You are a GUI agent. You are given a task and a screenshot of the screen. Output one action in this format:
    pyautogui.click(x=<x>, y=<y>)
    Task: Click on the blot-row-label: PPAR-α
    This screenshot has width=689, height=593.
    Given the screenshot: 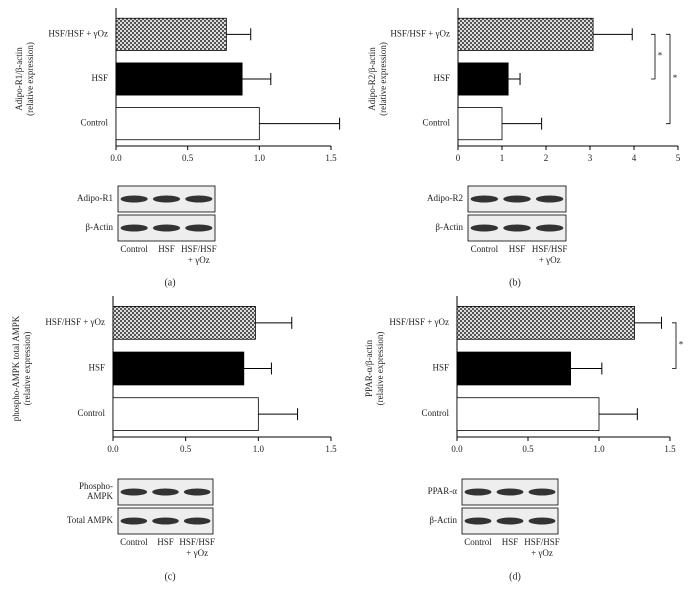 What is the action you would take?
    pyautogui.click(x=443, y=491)
    